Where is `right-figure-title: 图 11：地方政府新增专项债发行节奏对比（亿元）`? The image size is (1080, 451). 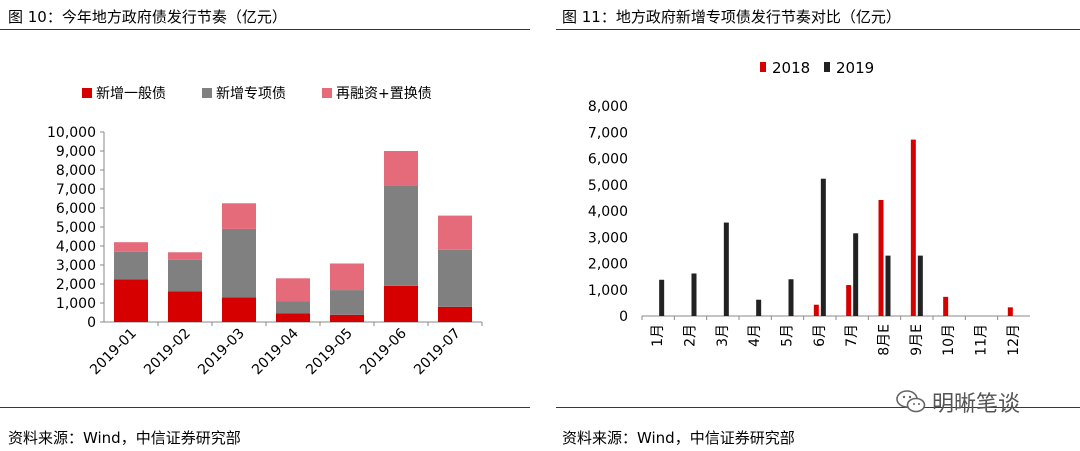
right-figure-title: 图 11：地方政府新增专项债发行节奏对比（亿元） is located at coordinates (731, 17).